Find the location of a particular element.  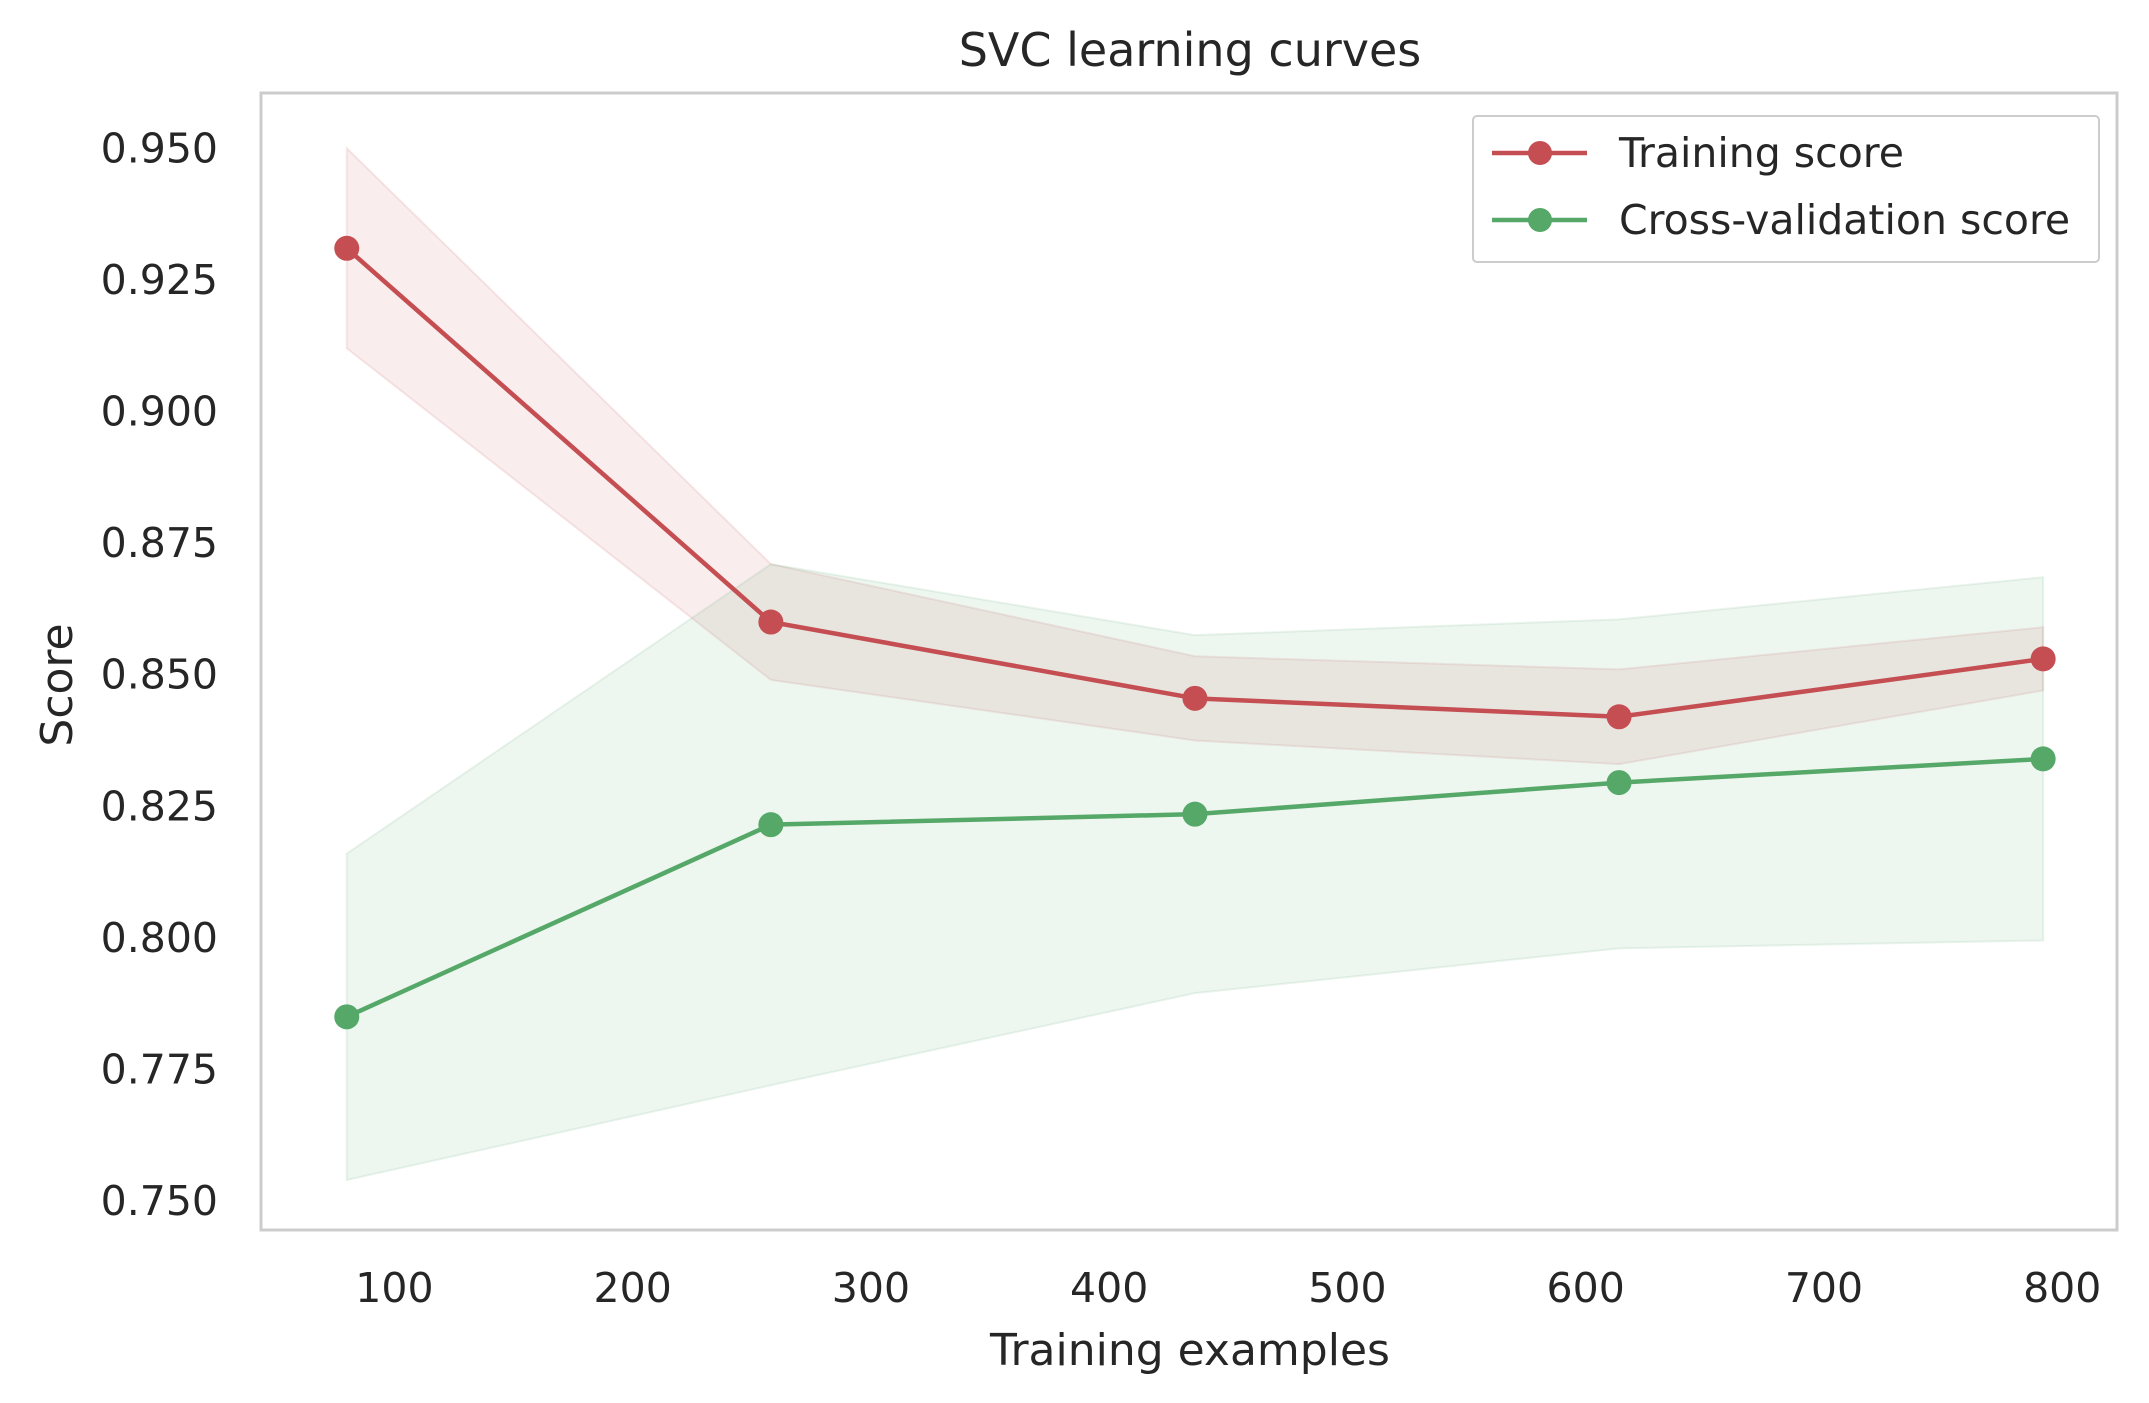

x-tick-label: 200 is located at coordinates (633, 1288).